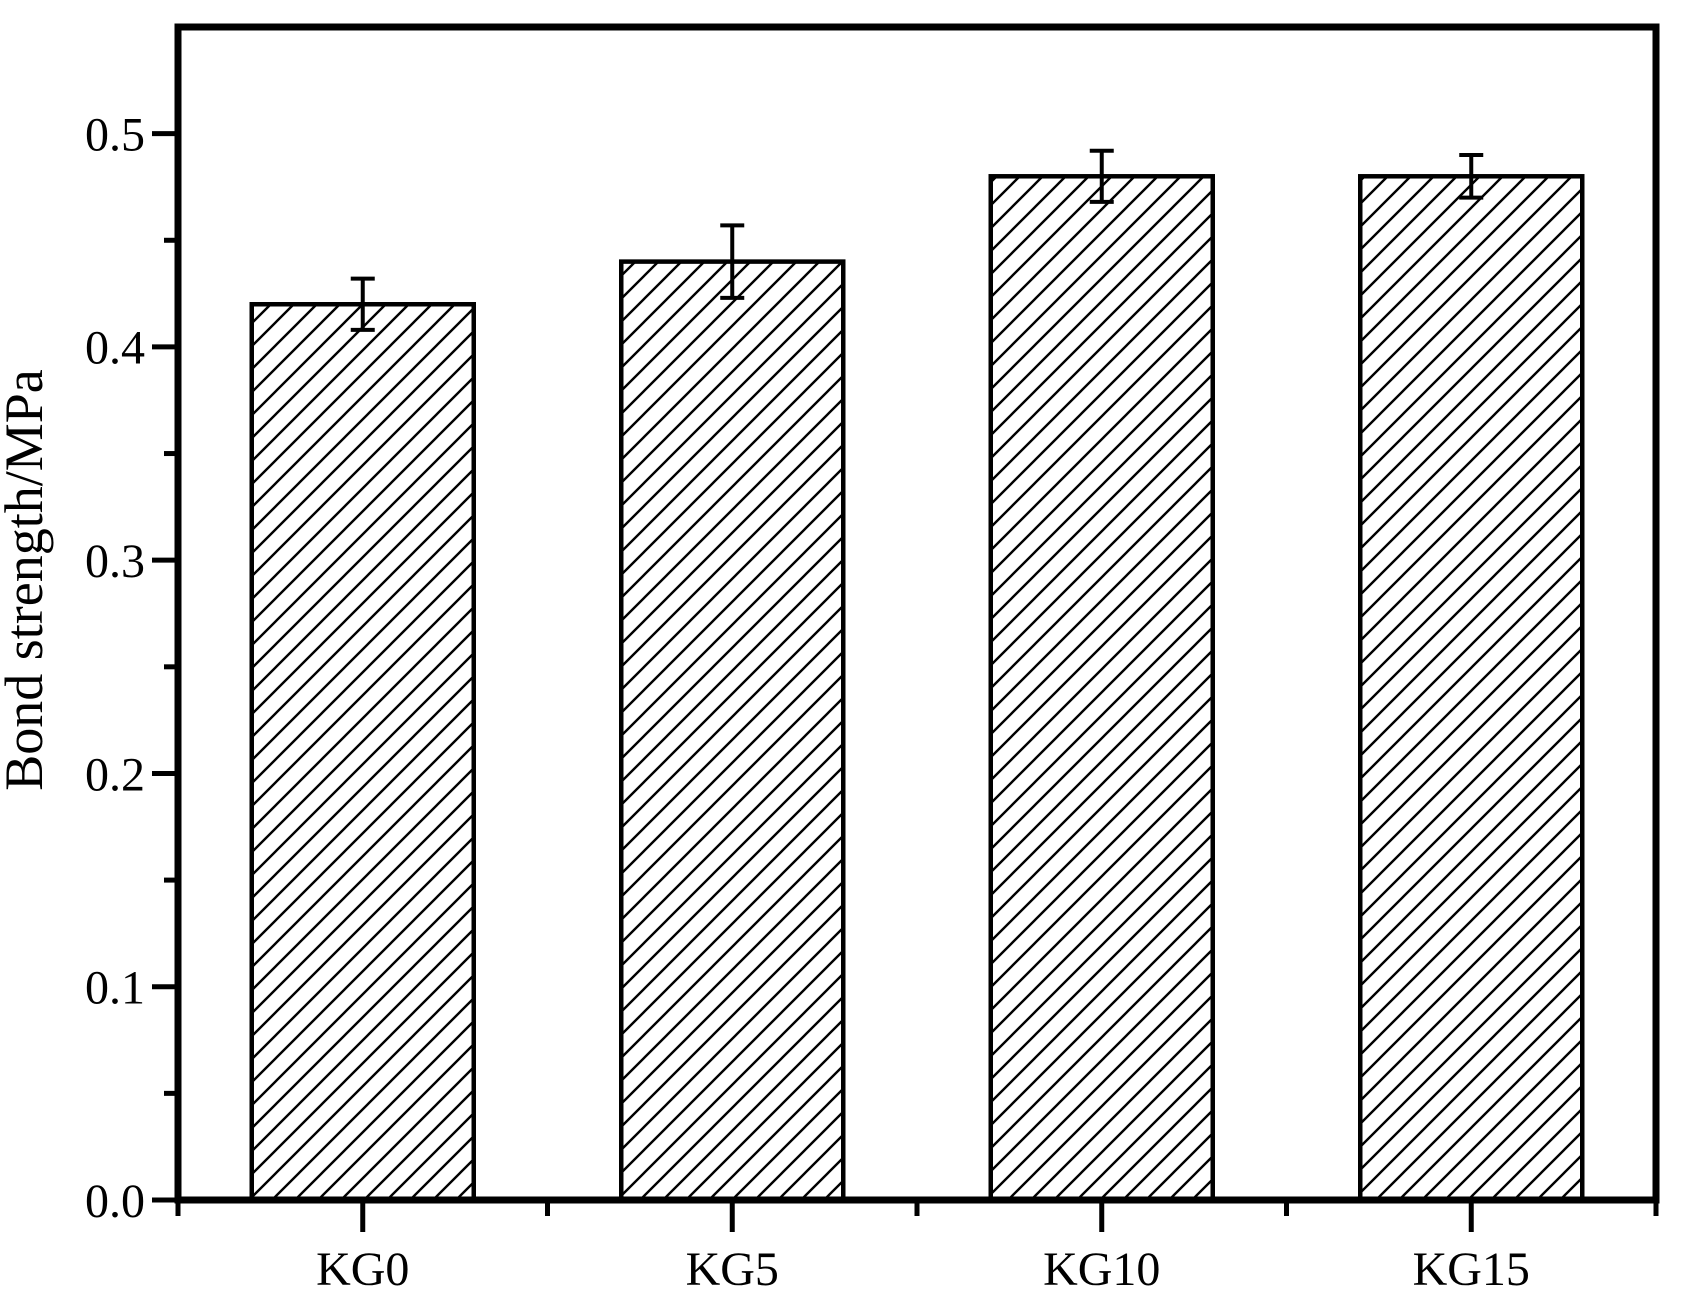  Describe the element at coordinates (115, 988) in the screenshot. I see `y-tick-label: 0.1` at that location.